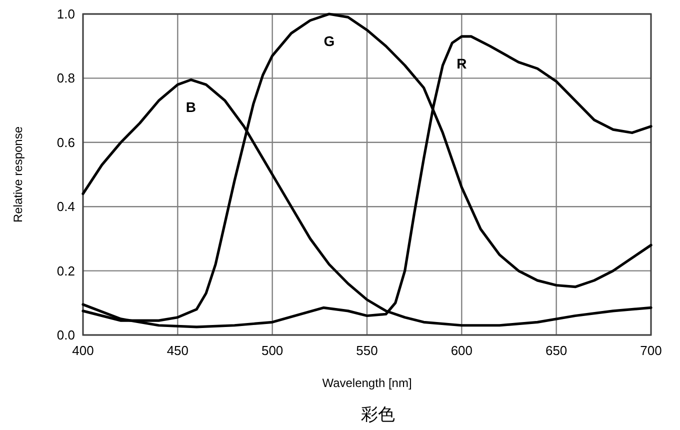 The image size is (680, 430). Describe the element at coordinates (65, 335) in the screenshot. I see `y-tick-label: 0.0` at that location.